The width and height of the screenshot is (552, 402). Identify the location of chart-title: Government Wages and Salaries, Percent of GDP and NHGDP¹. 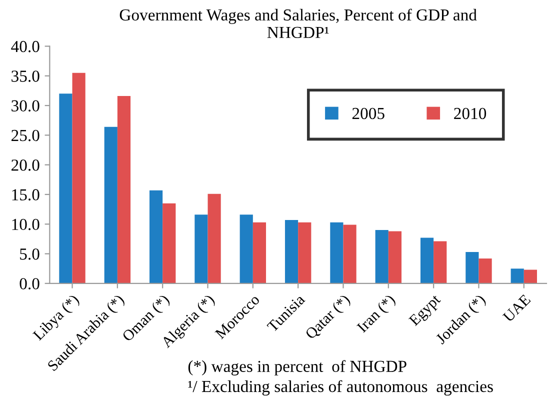
(298, 23).